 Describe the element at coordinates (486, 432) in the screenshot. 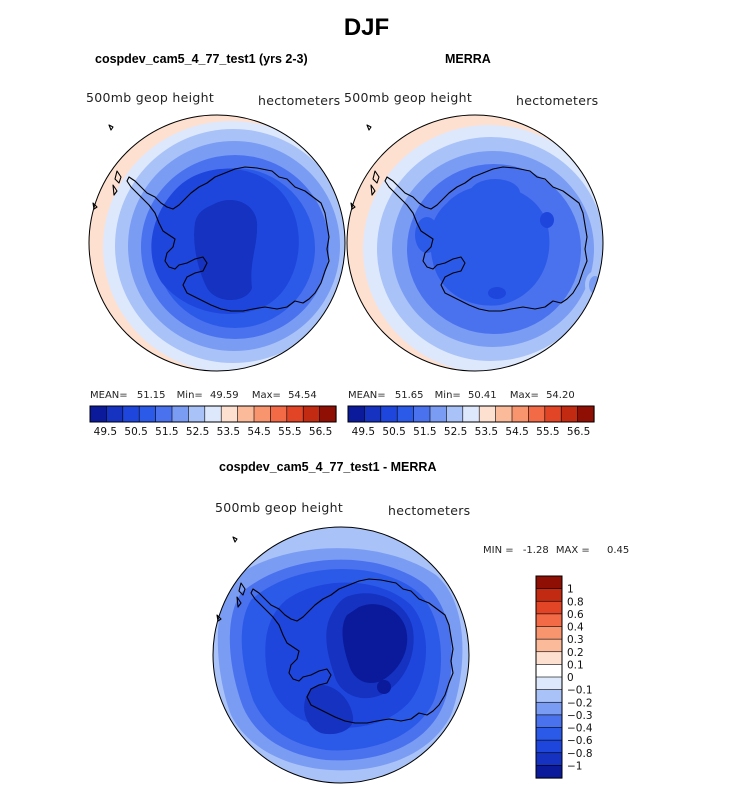

I see `panel-2-colorbar-tick-label: 53.5` at that location.